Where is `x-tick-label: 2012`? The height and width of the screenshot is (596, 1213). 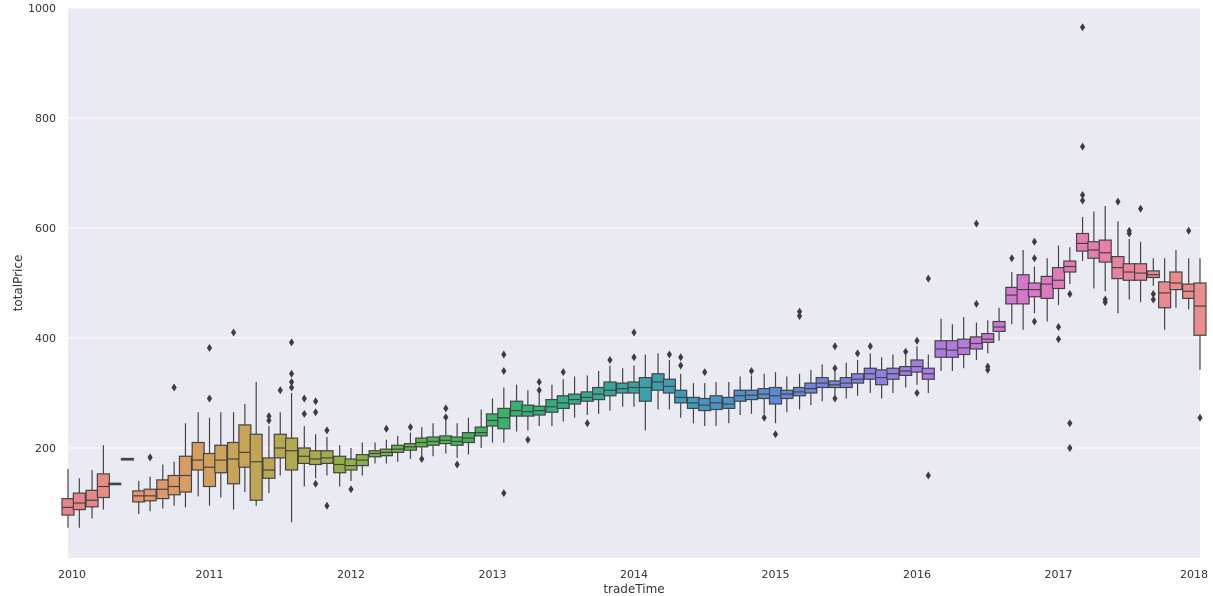
x-tick-label: 2012 is located at coordinates (351, 574).